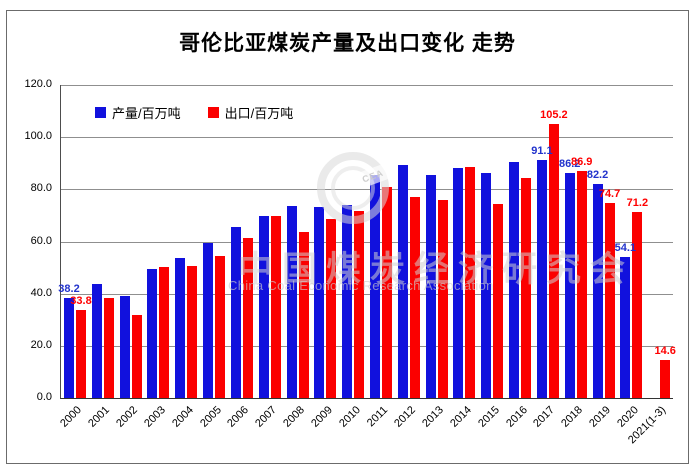 This screenshot has width=695, height=475. Describe the element at coordinates (542, 151) in the screenshot. I see `bar-value-label: 91.1` at that location.